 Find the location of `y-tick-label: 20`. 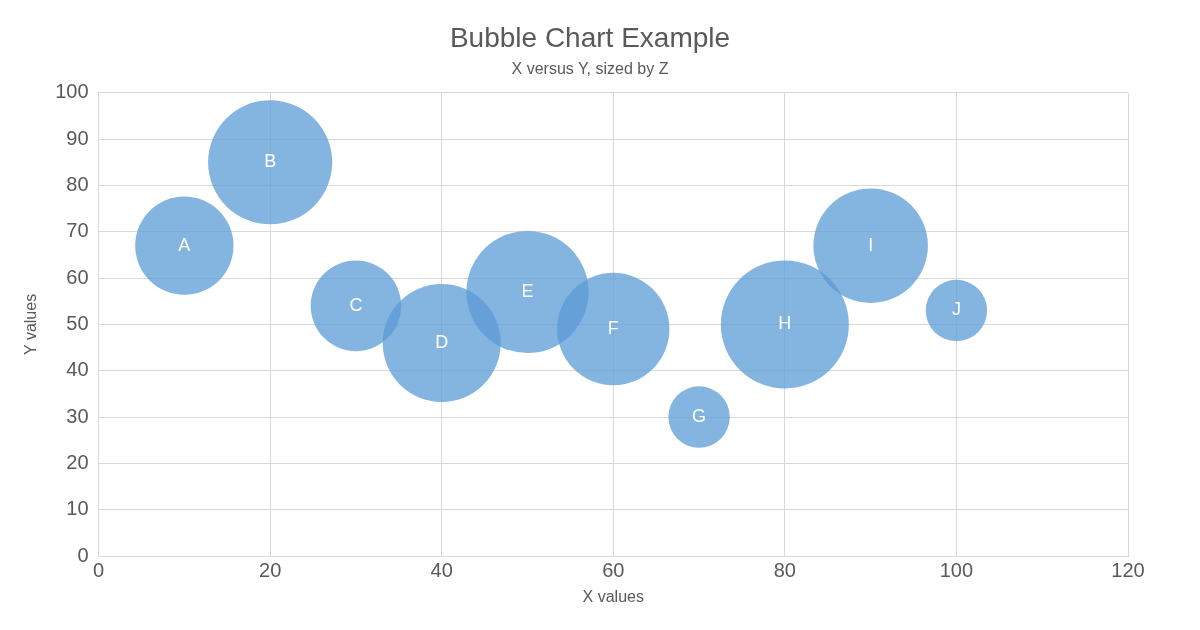

y-tick-label: 20 is located at coordinates (77, 461).